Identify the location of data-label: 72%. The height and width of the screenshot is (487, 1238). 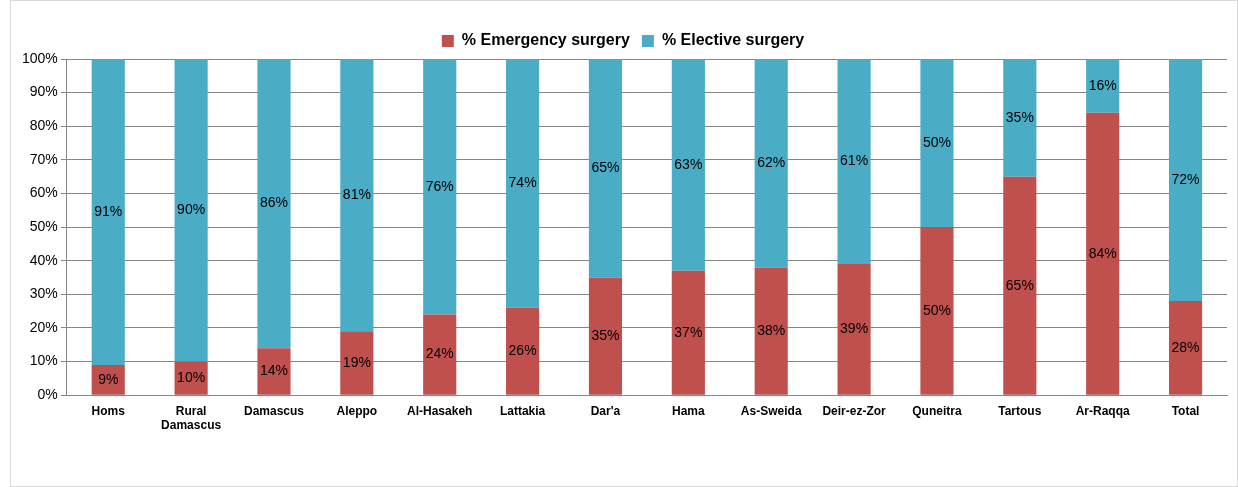
(1185, 178).